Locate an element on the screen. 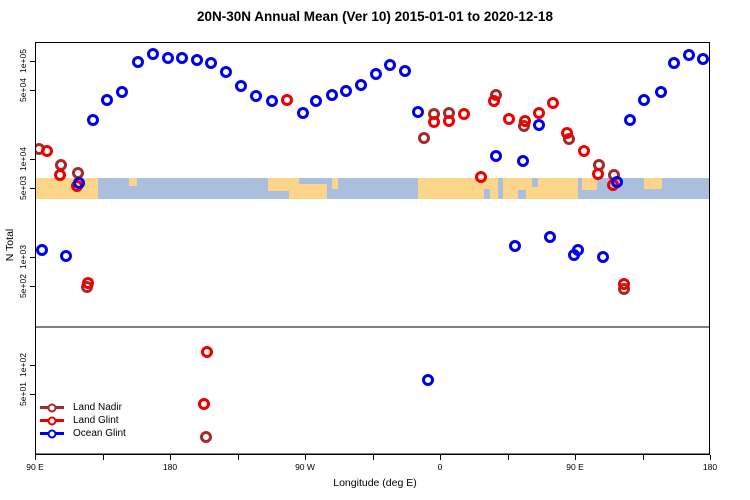  y-tick-label: 5e+03 is located at coordinates (23, 188).